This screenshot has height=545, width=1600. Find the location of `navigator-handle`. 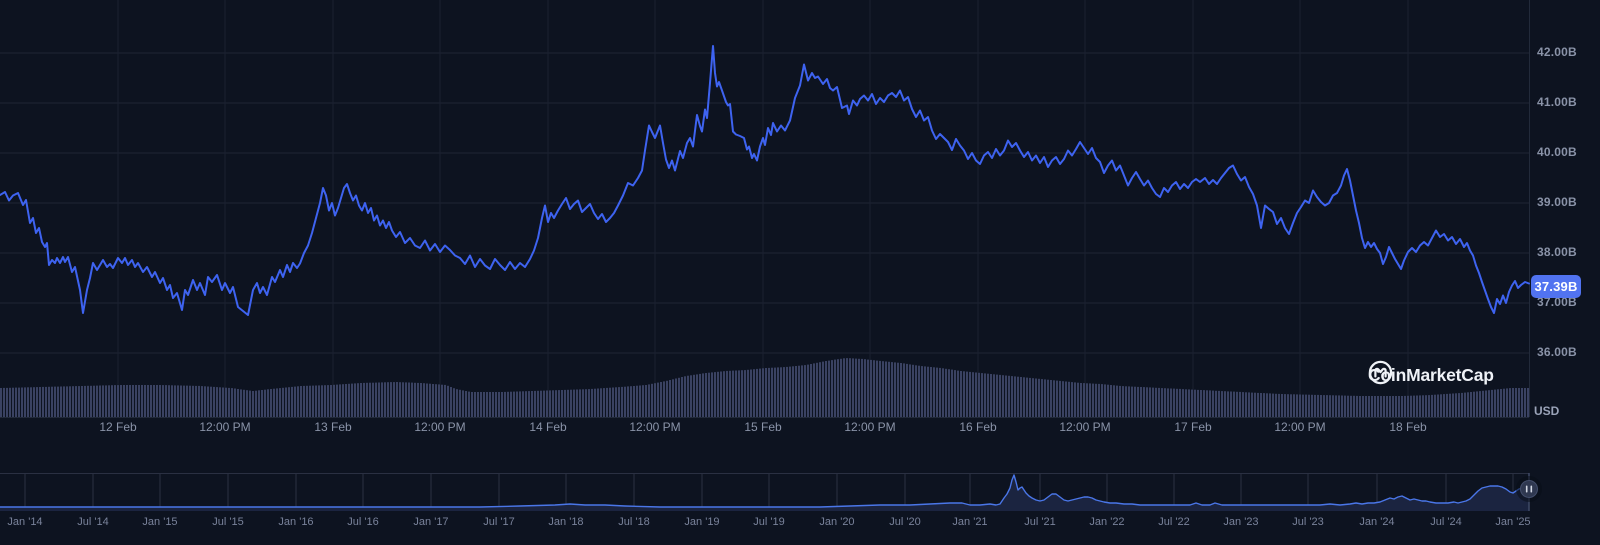

navigator-handle is located at coordinates (1529, 489).